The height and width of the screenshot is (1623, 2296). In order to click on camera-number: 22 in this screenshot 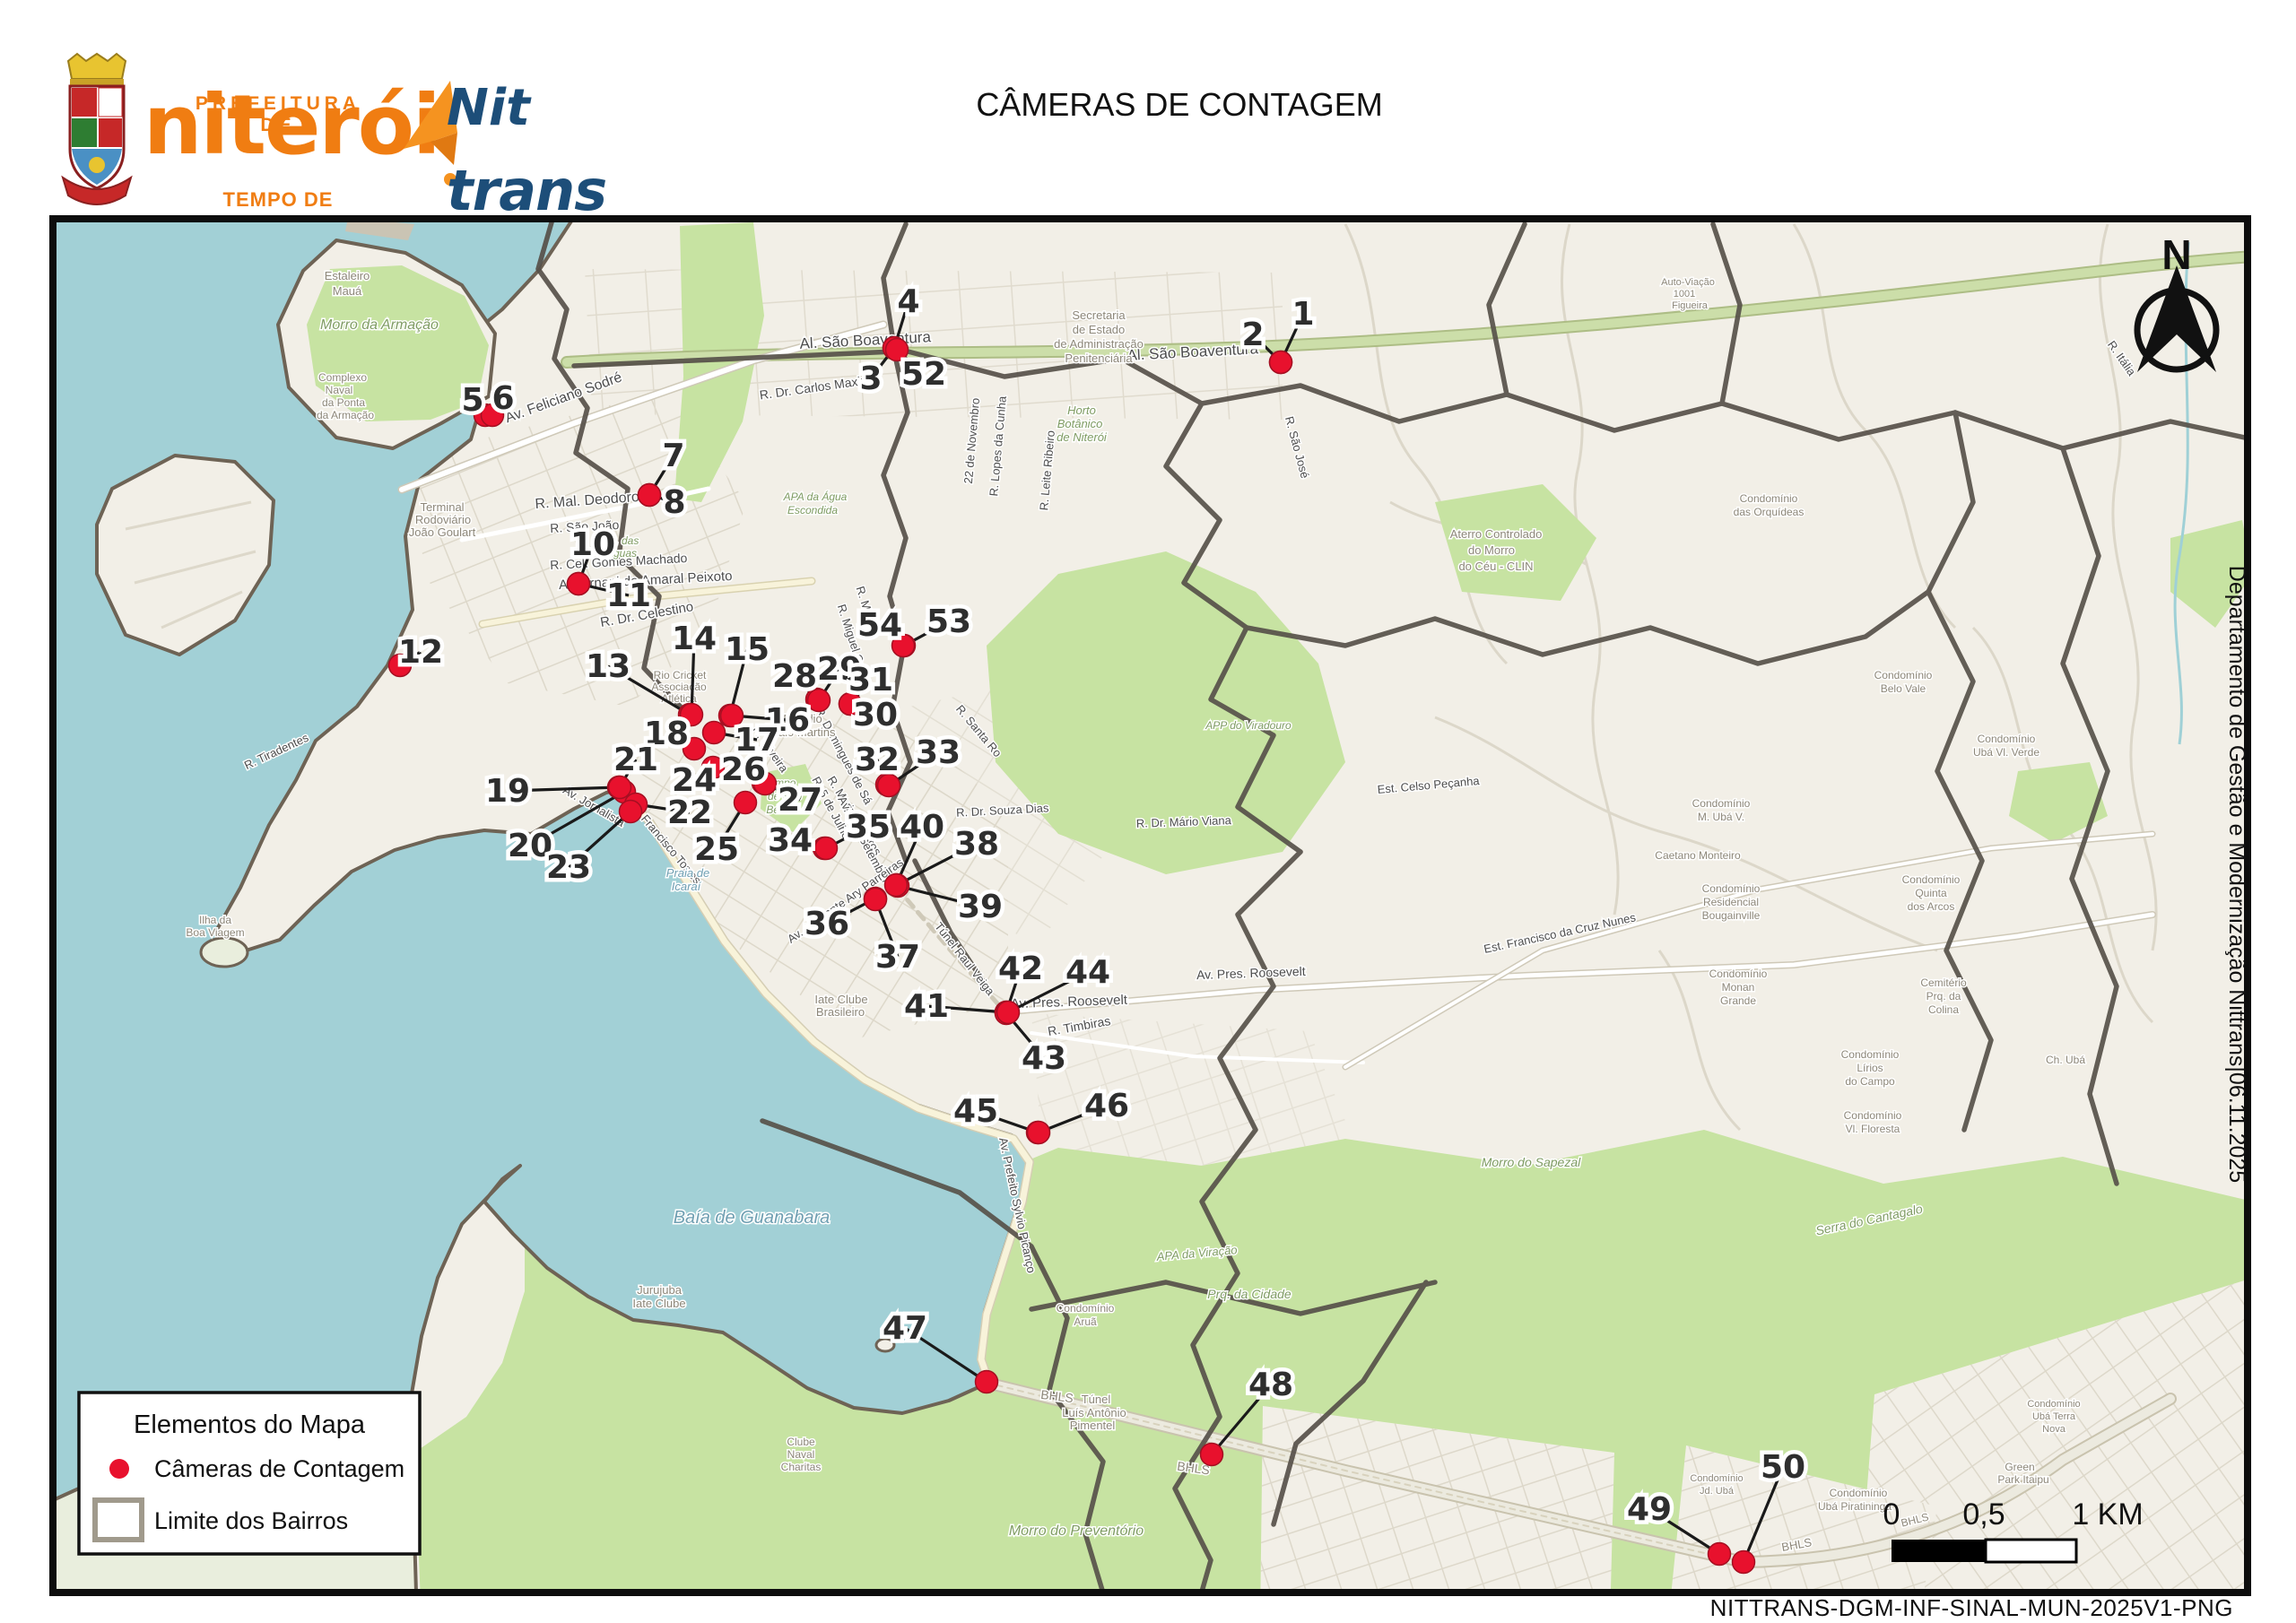, I will do `click(689, 812)`.